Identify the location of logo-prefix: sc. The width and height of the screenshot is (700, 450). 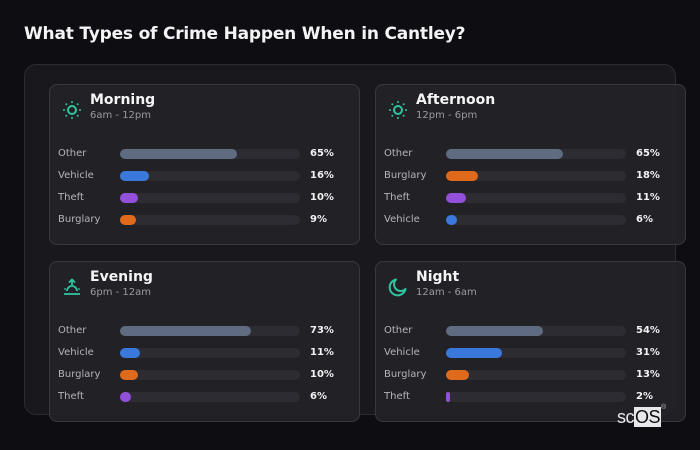
(626, 417).